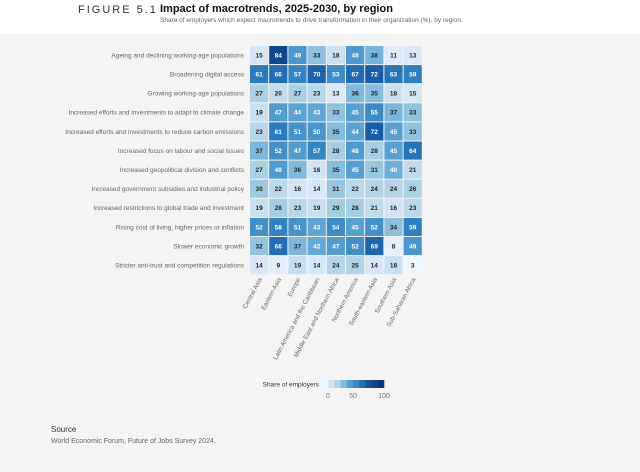 The height and width of the screenshot is (472, 640). I want to click on cell-value: 63, so click(394, 74).